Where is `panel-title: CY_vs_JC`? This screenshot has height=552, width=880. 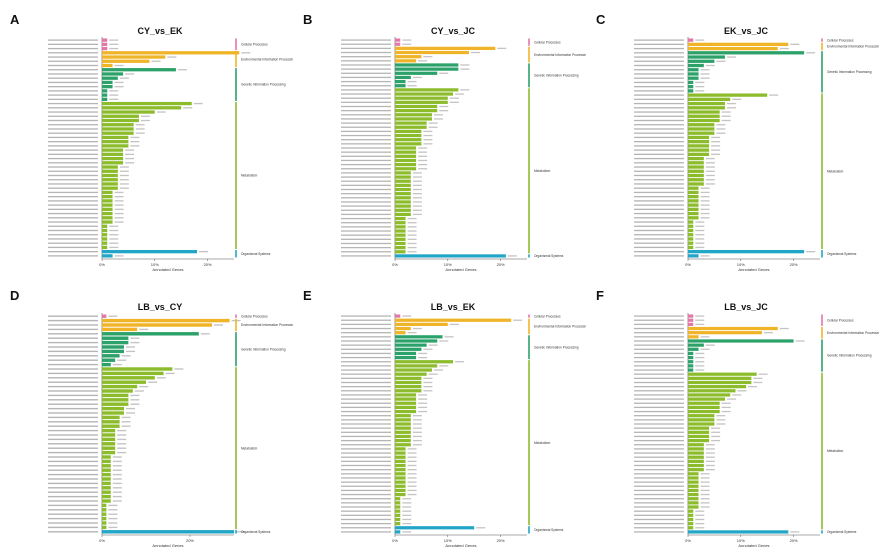 panel-title: CY_vs_JC is located at coordinates (453, 31).